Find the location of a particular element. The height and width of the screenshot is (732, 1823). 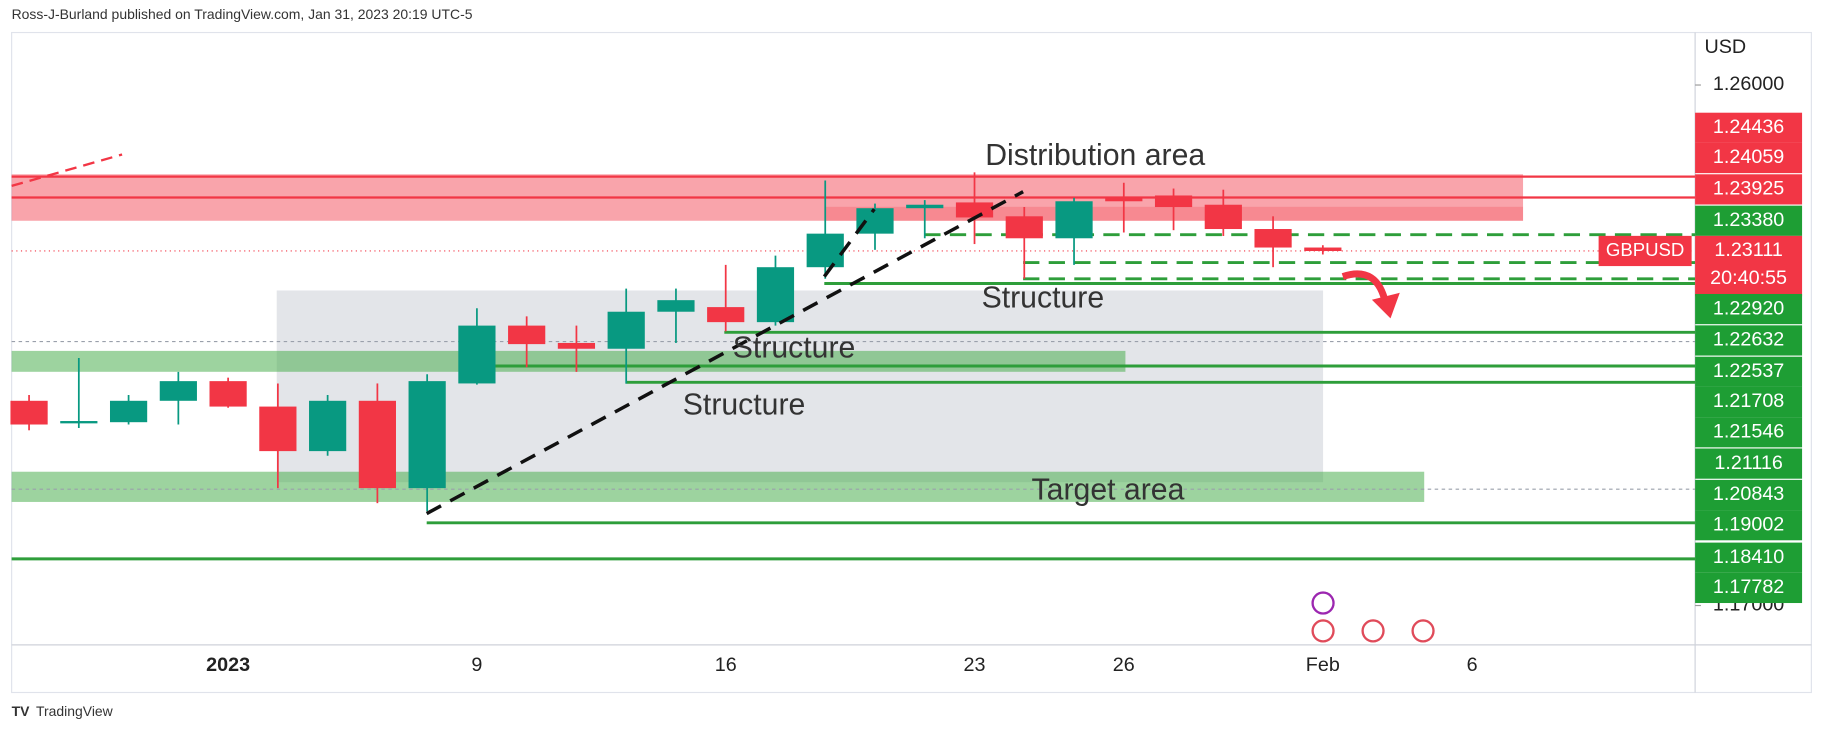

price-tag-label: 1.18410 is located at coordinates (1748, 557).